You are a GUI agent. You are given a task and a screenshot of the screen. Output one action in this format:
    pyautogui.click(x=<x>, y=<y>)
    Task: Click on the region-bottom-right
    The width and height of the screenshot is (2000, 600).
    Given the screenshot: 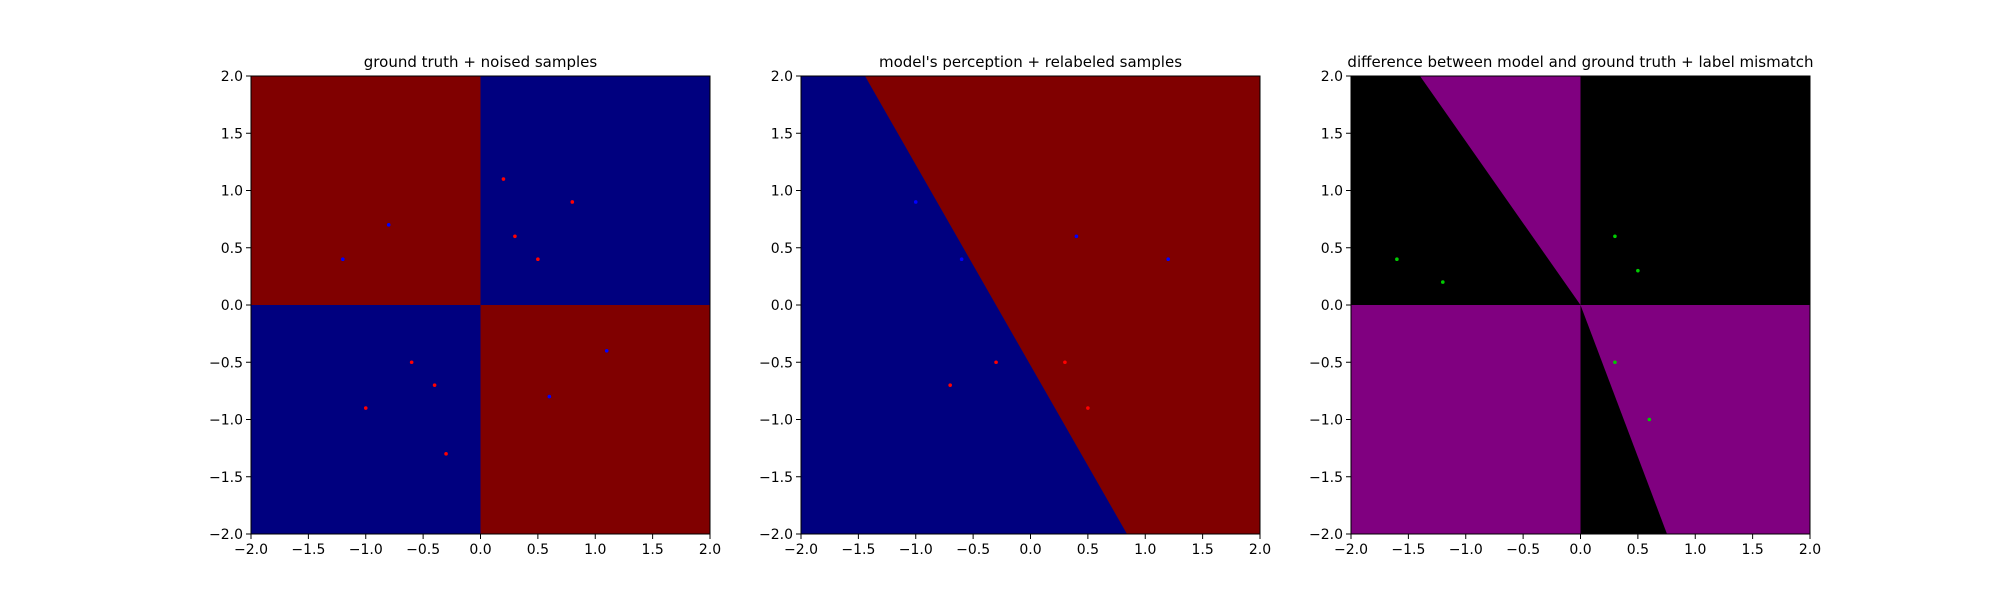 What is the action you would take?
    pyautogui.click(x=595, y=419)
    